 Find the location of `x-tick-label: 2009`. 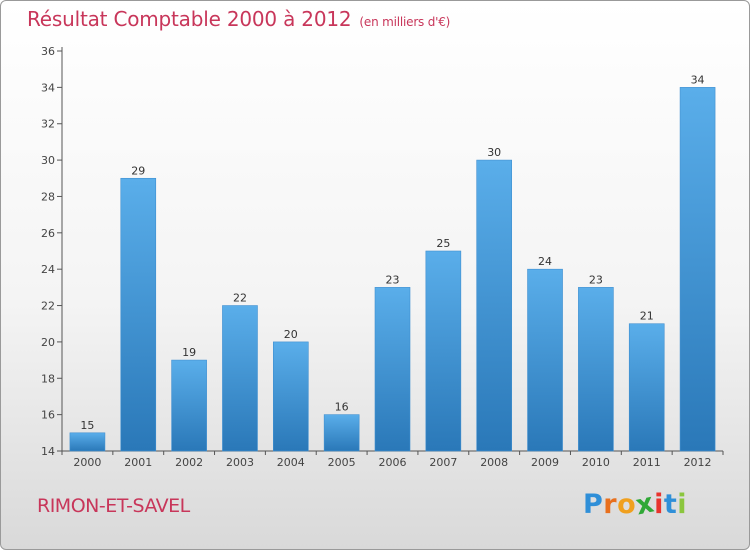

x-tick-label: 2009 is located at coordinates (545, 462).